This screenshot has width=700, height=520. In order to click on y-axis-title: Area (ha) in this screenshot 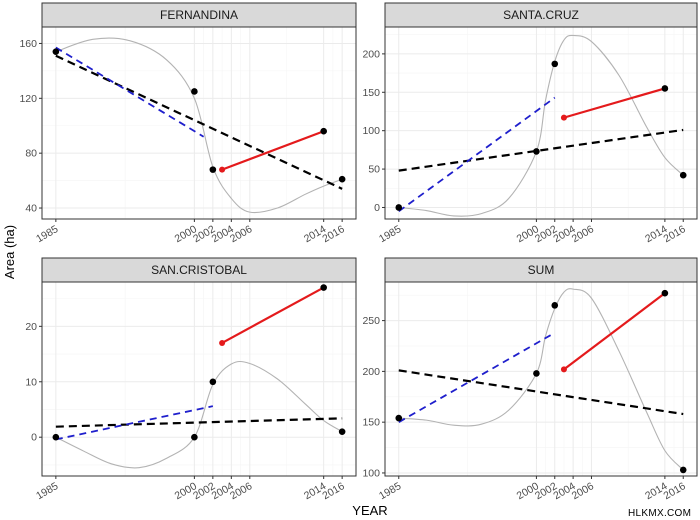, I will do `click(9, 252)`.